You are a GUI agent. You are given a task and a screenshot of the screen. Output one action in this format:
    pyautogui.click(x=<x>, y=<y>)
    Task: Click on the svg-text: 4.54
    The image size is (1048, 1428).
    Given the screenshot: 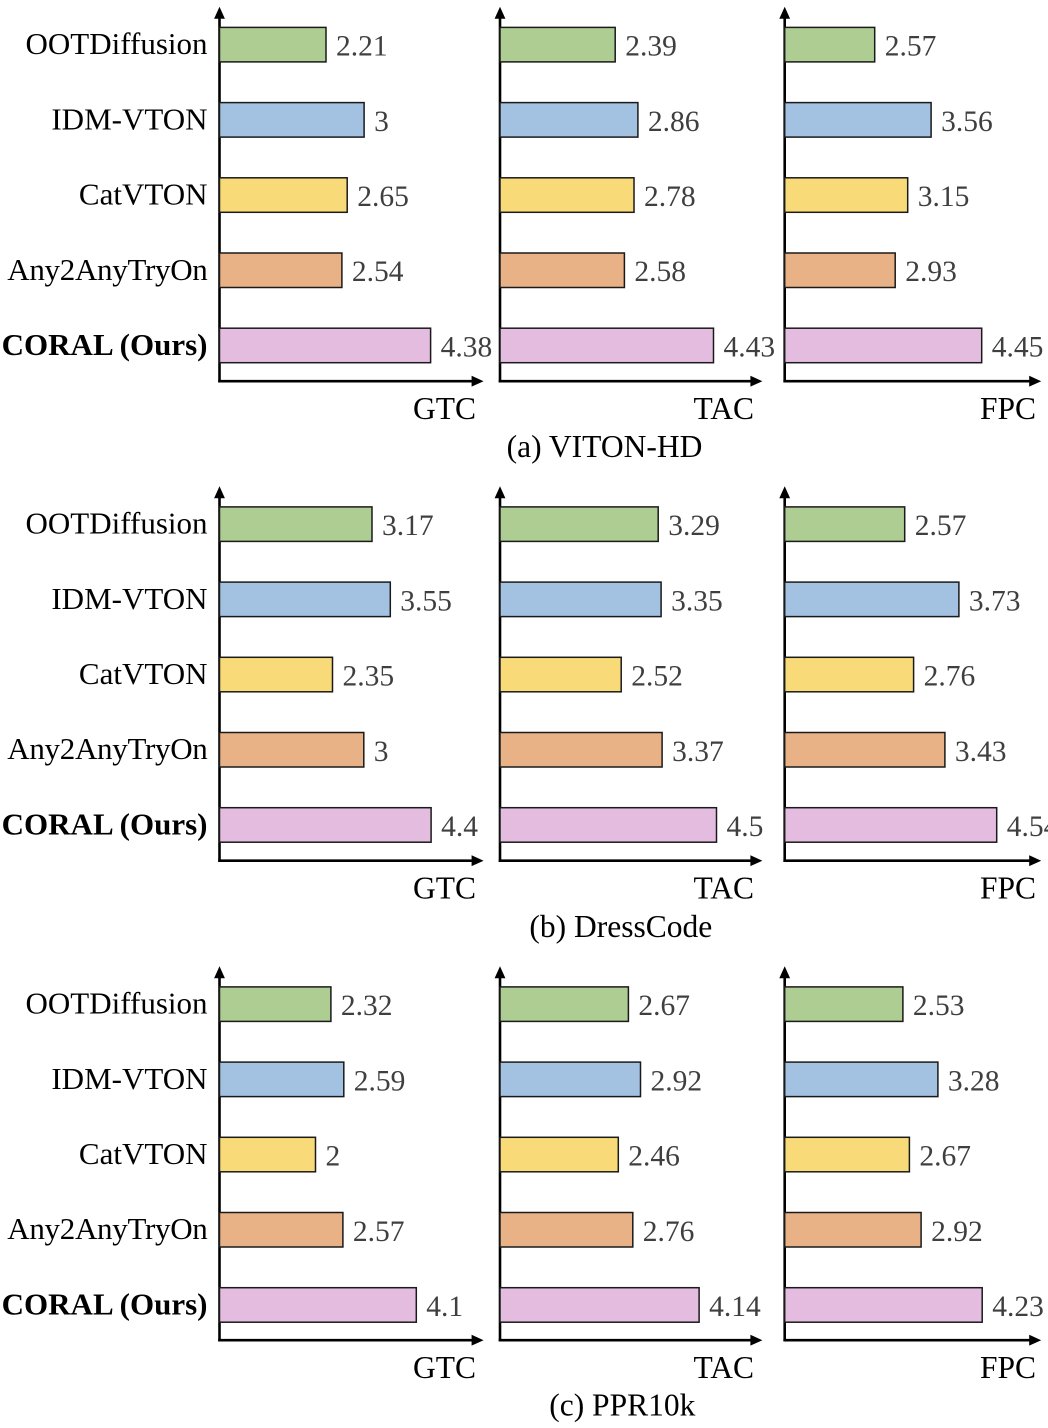 What is the action you would take?
    pyautogui.click(x=1027, y=827)
    